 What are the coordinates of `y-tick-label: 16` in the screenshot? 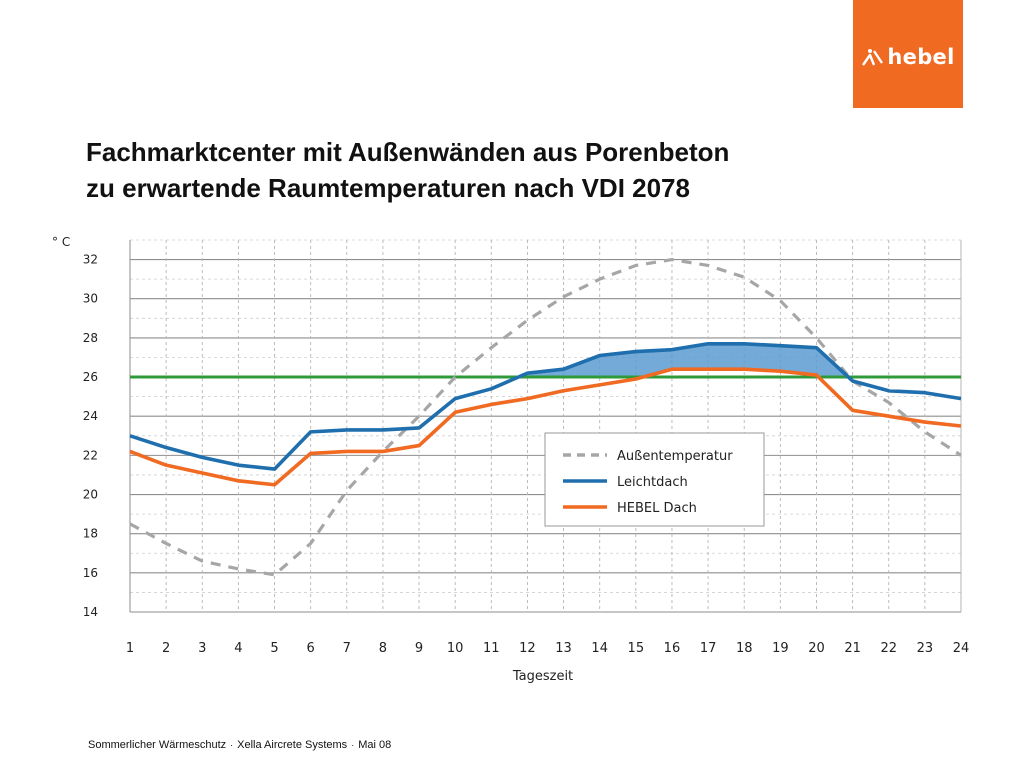 It's located at (90, 573).